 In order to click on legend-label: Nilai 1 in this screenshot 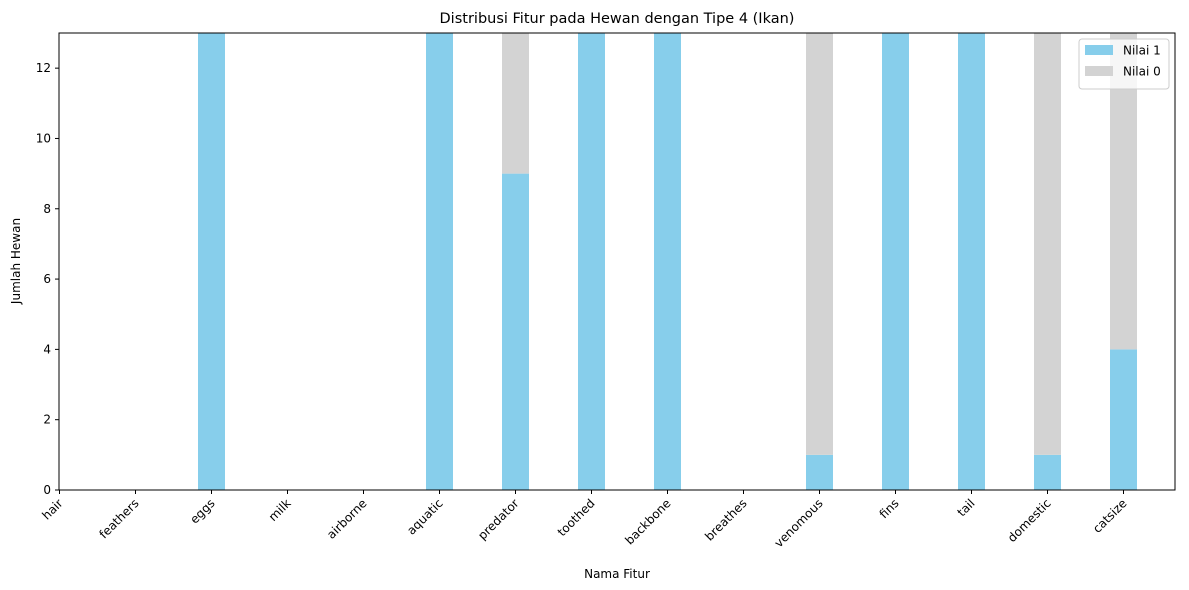, I will do `click(1142, 51)`.